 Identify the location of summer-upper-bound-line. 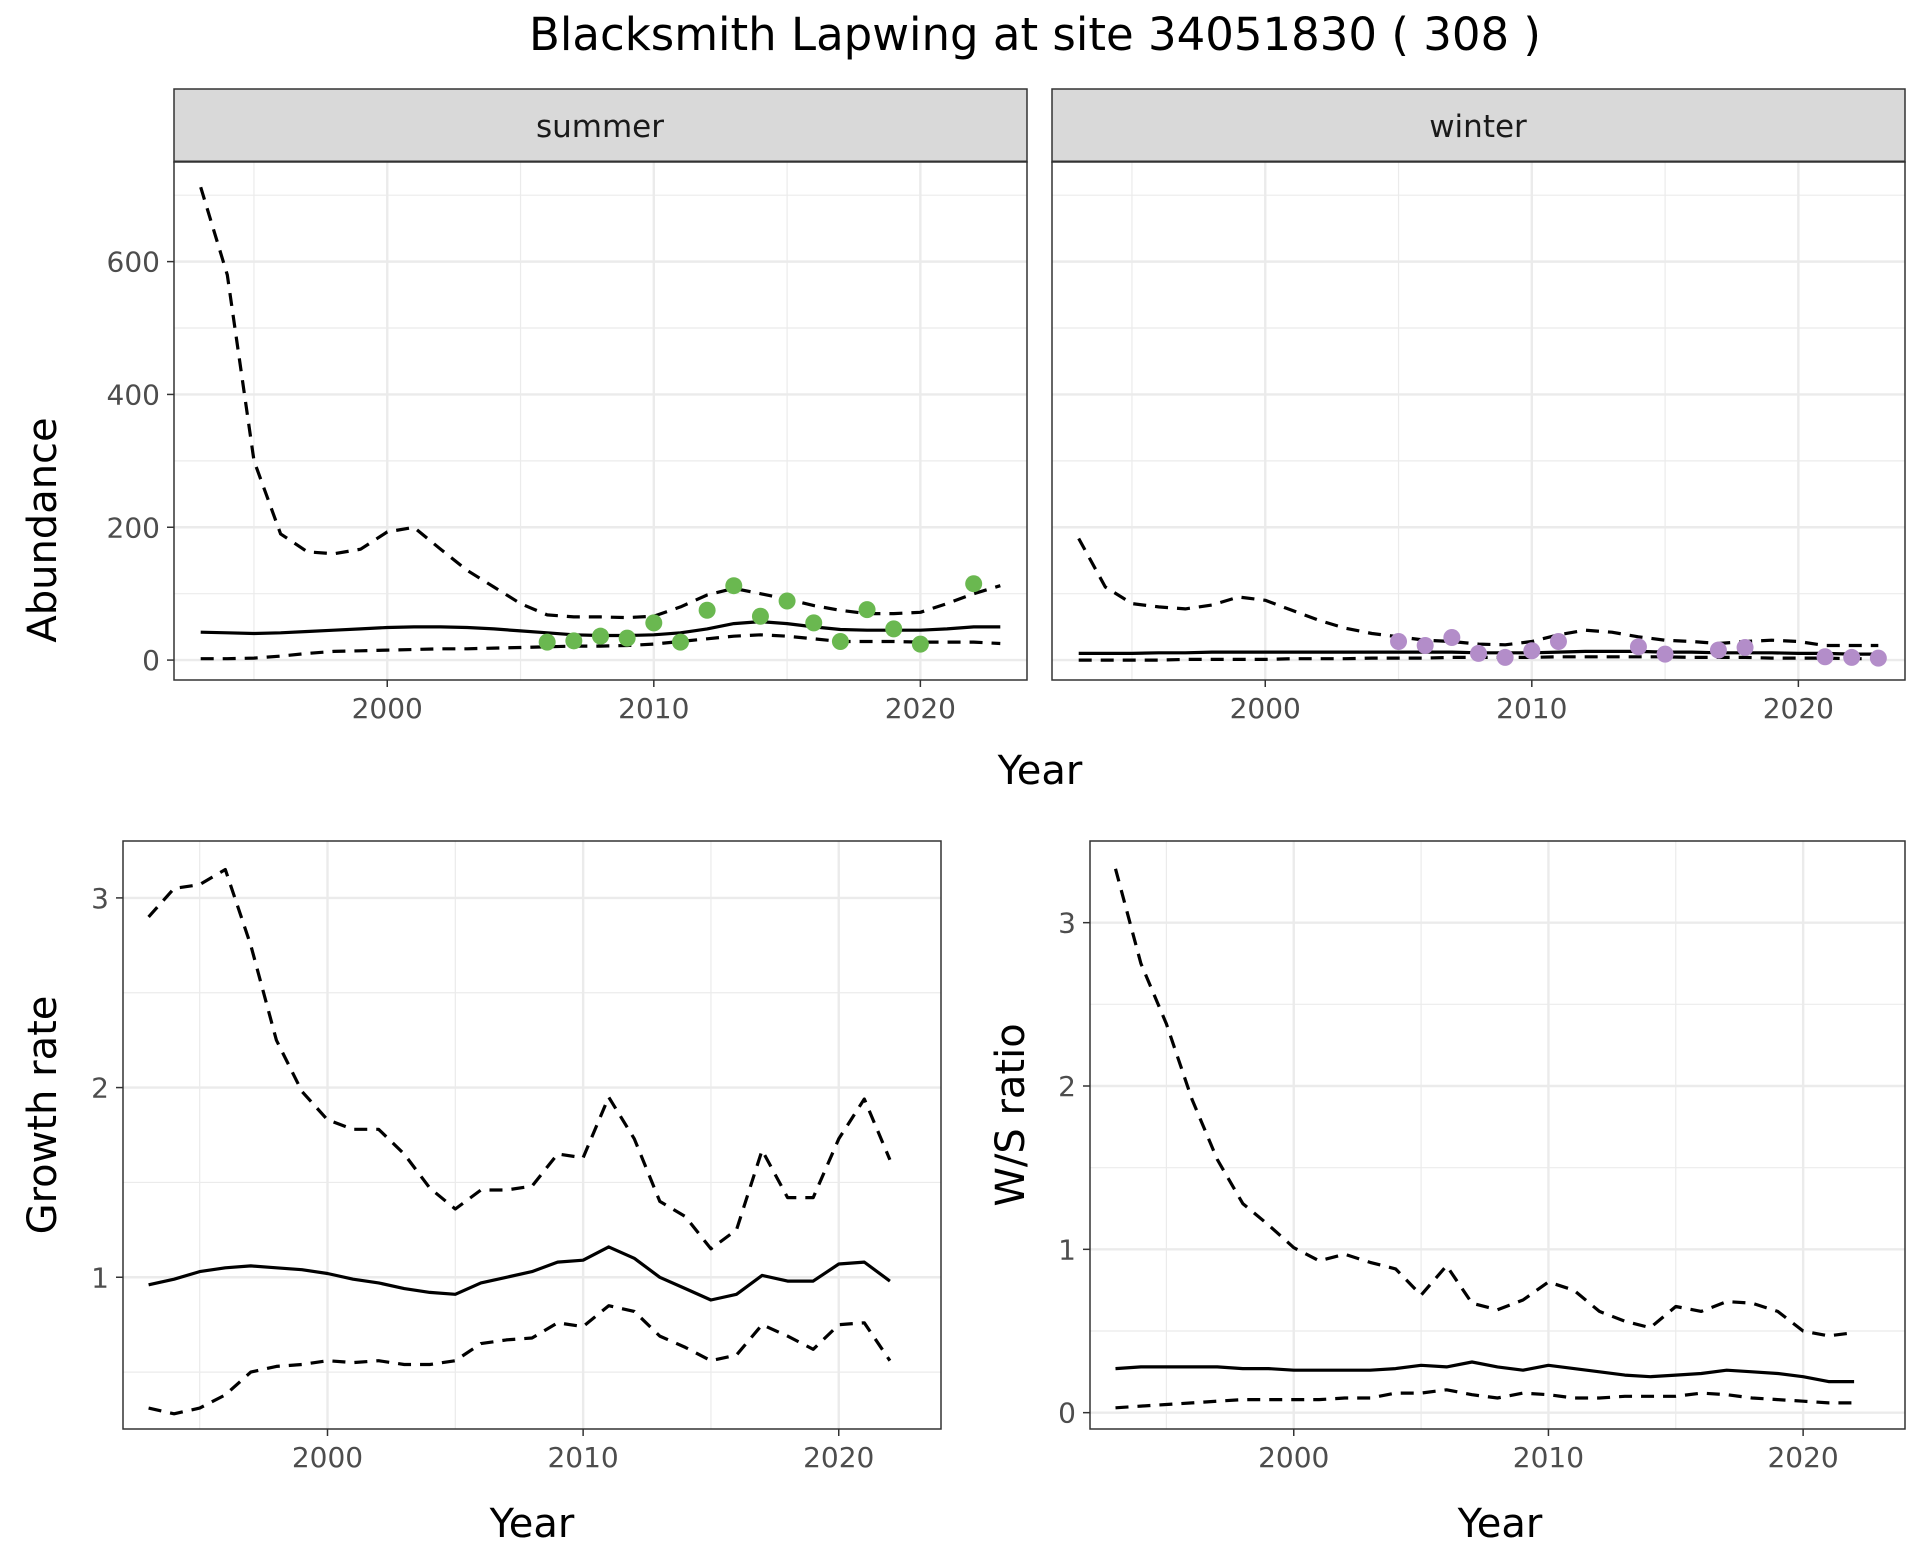
(600, 403).